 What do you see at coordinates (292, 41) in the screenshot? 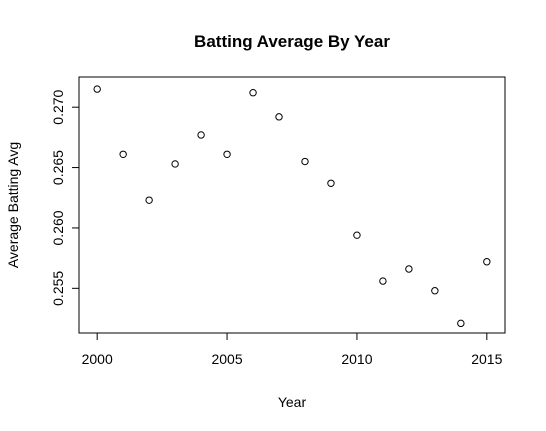
I see `chart-title: Batting Average By Year` at bounding box center [292, 41].